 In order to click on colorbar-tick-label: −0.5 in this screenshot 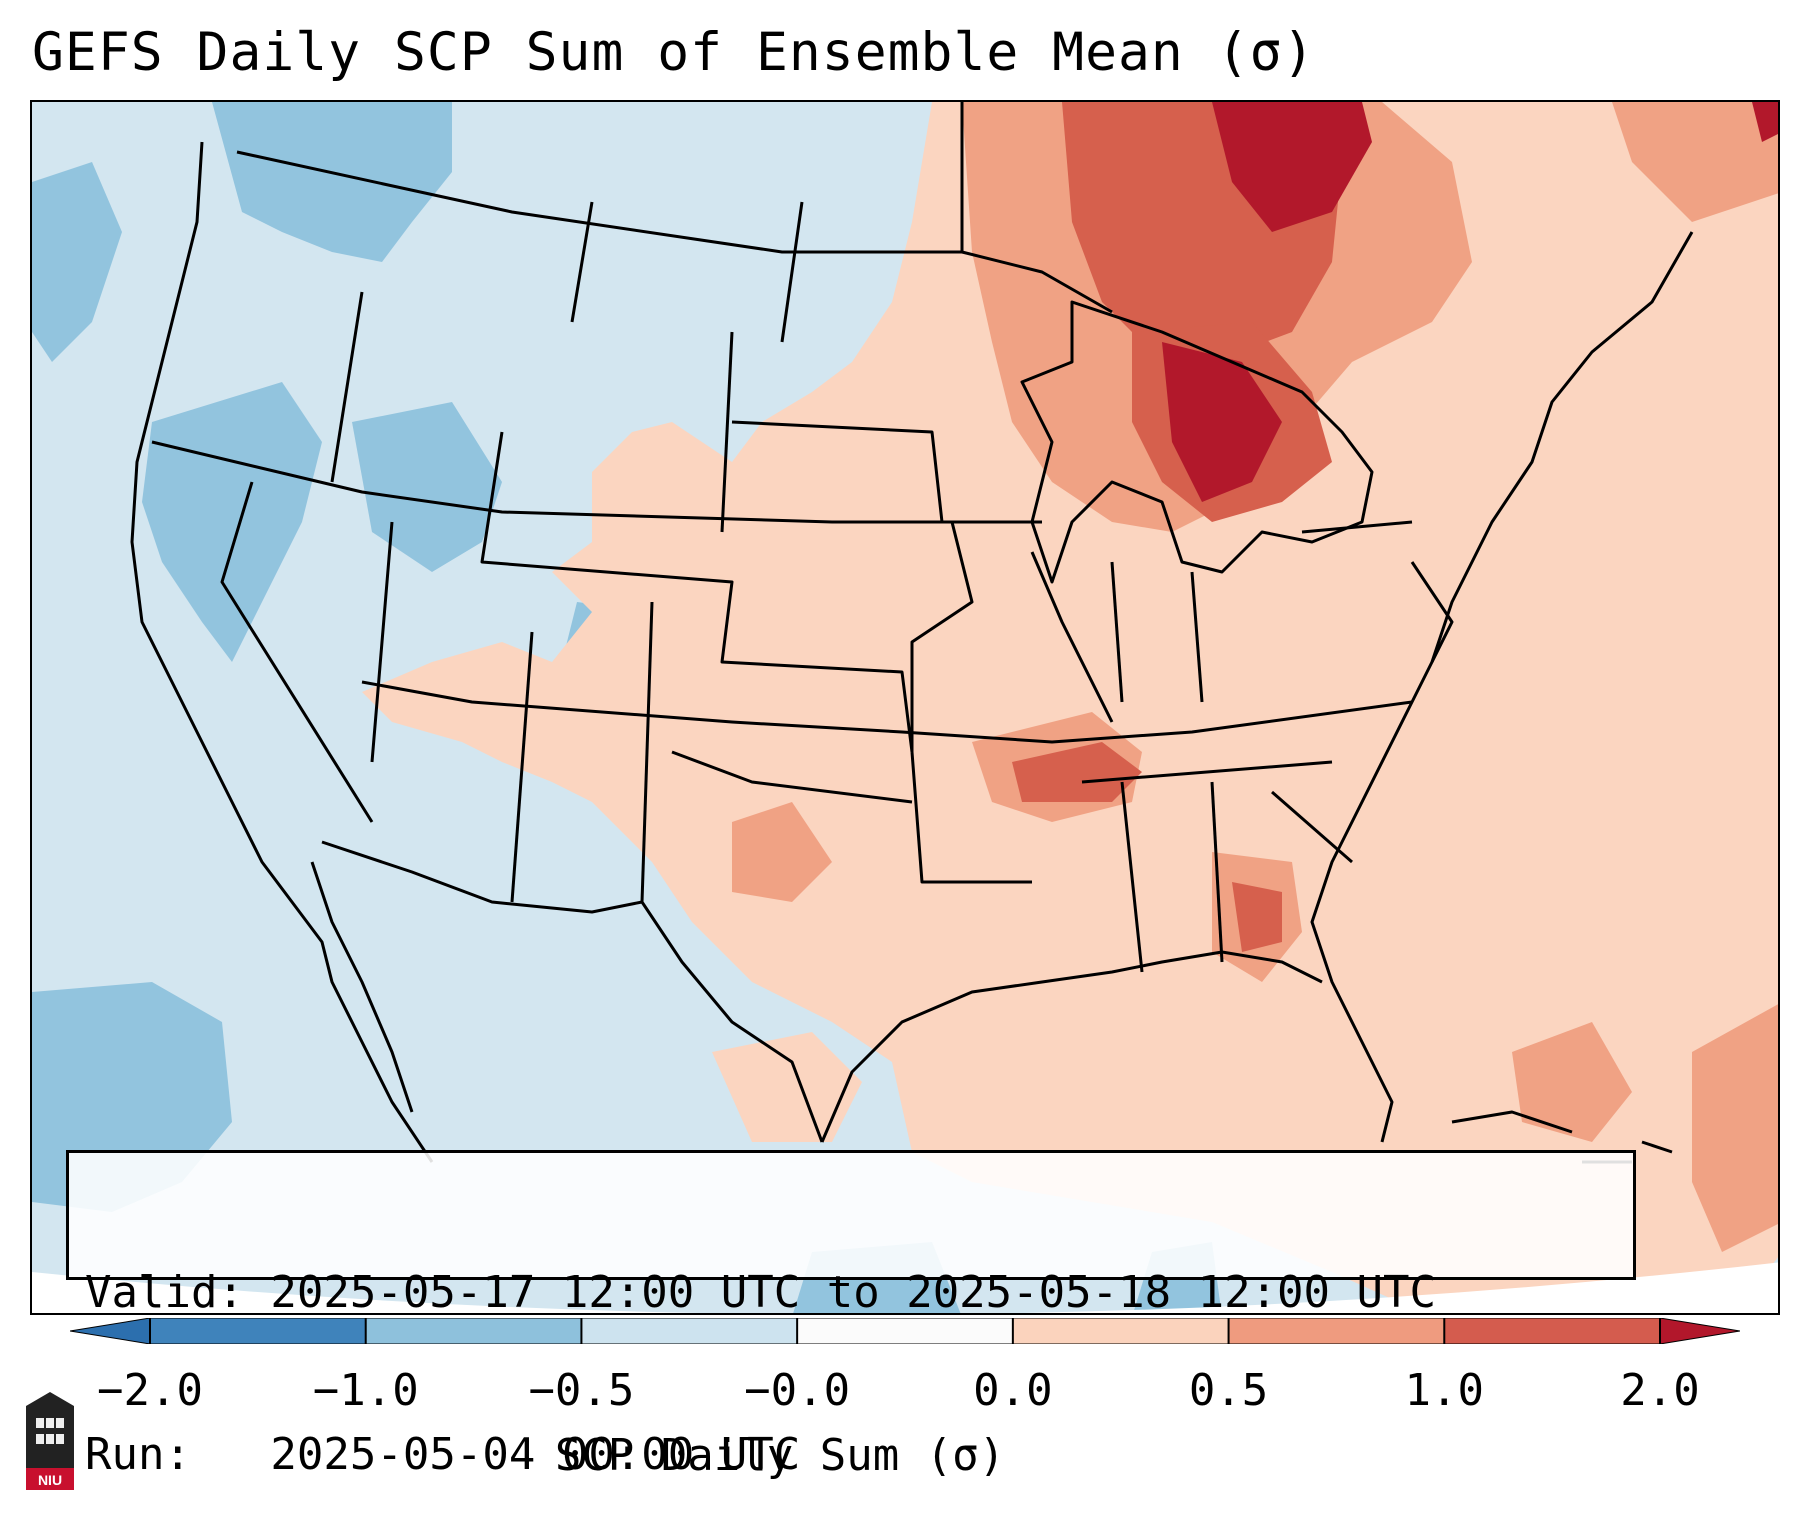, I will do `click(581, 1390)`.